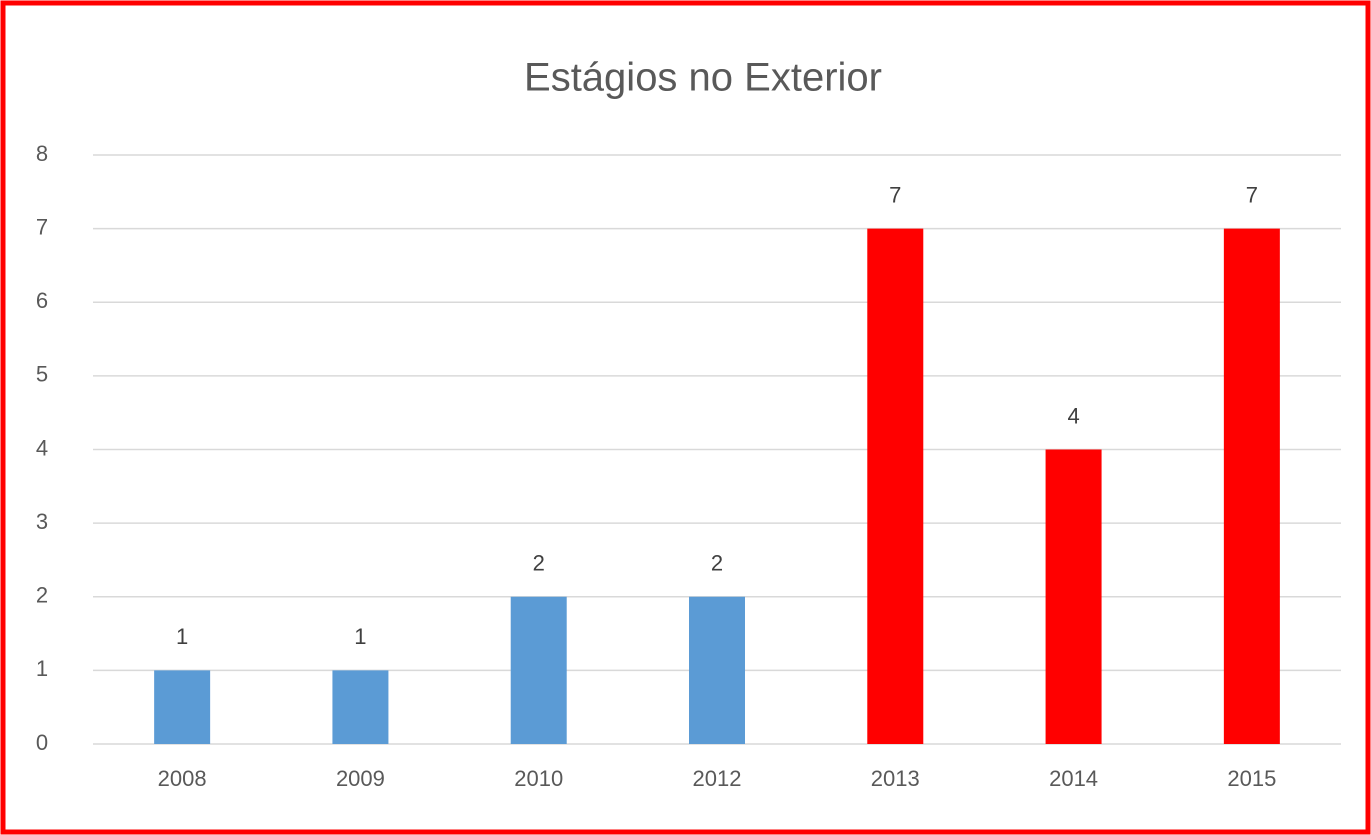 The height and width of the screenshot is (835, 1371). Describe the element at coordinates (182, 778) in the screenshot. I see `x-tick-label: 2008` at that location.